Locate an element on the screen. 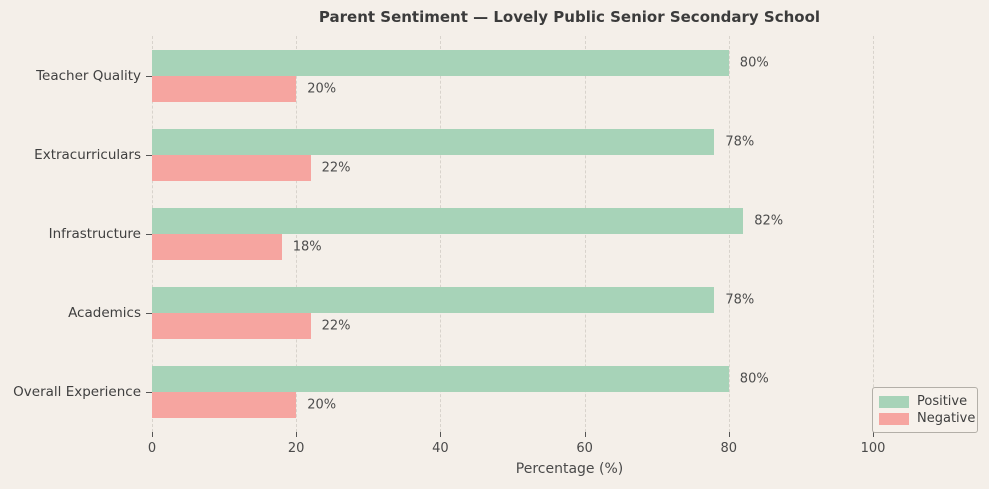  category-label: Teacher Quality is located at coordinates (88, 75).